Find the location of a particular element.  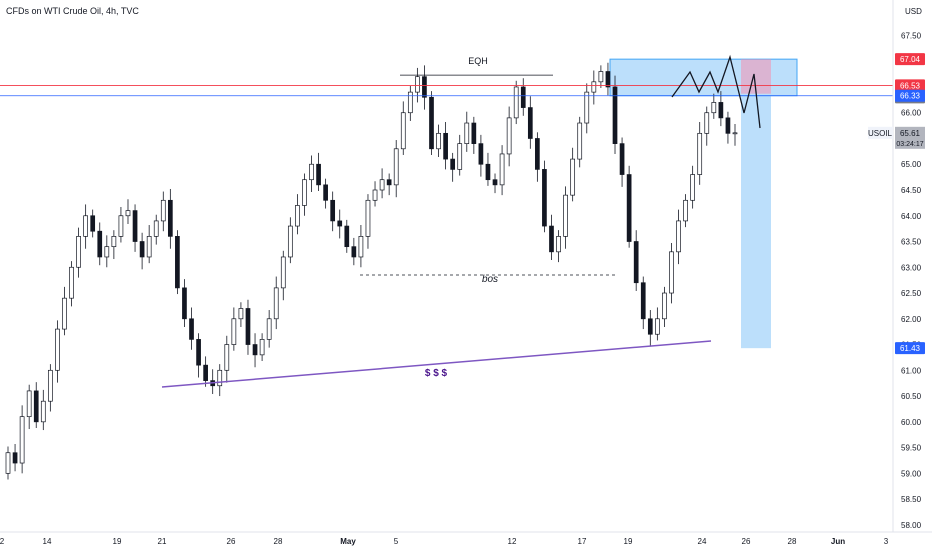

price-tag-value: 67.04 is located at coordinates (910, 59).